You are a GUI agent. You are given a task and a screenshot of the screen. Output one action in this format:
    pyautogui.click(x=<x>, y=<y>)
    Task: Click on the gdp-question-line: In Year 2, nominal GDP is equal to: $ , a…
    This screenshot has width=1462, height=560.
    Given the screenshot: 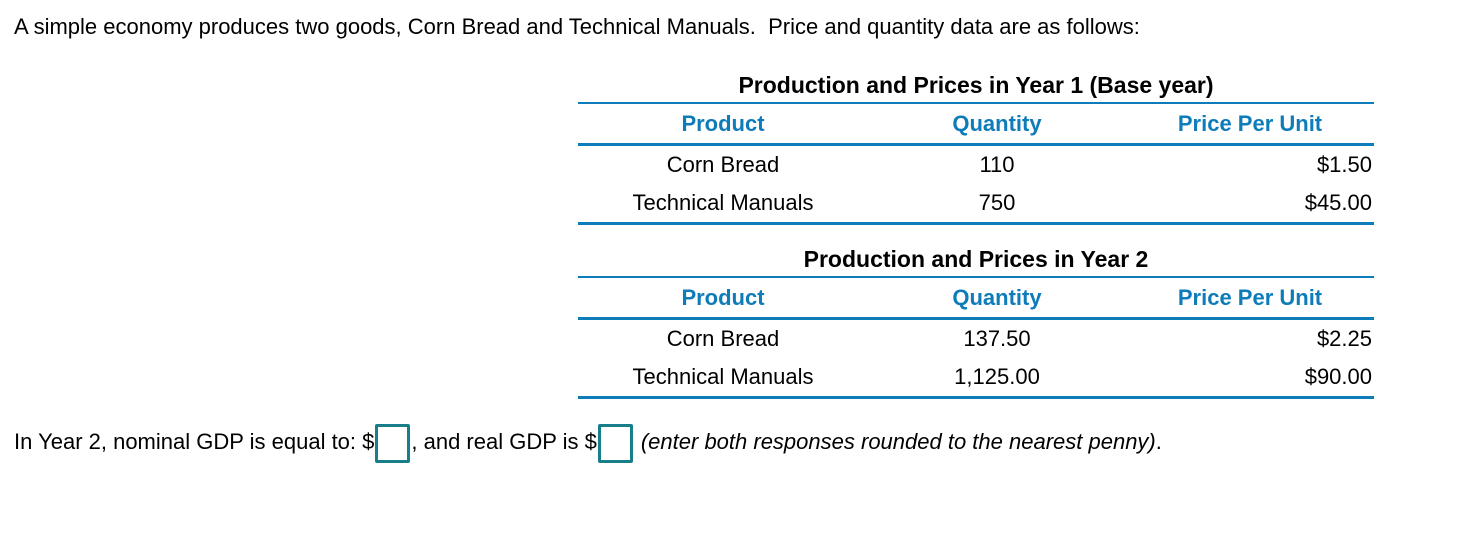 What is the action you would take?
    pyautogui.click(x=588, y=442)
    